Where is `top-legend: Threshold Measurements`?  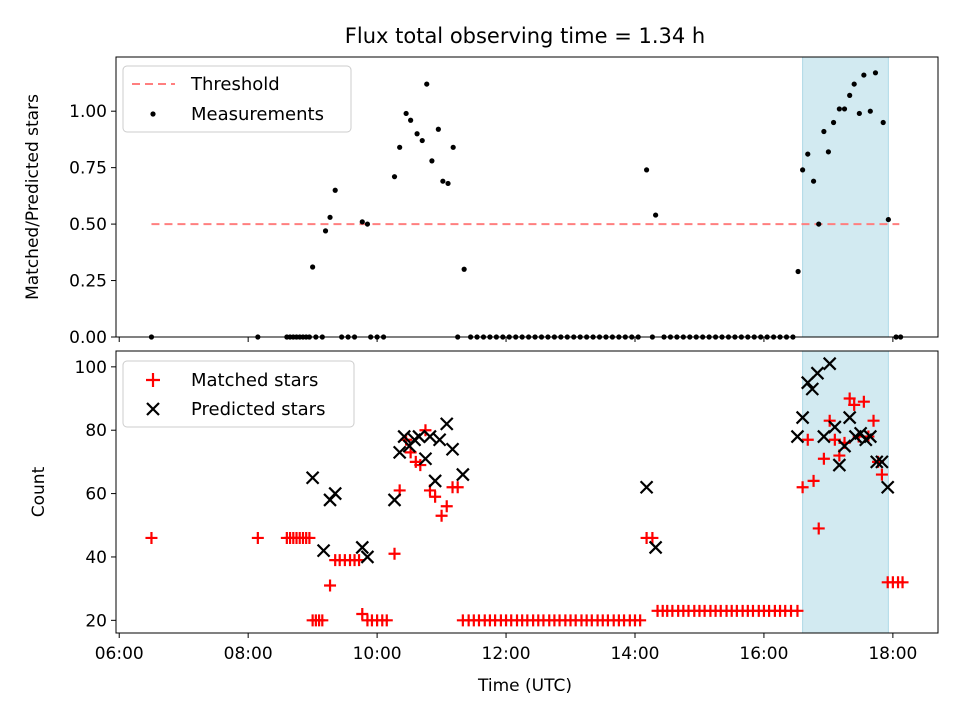 top-legend: Threshold Measurements is located at coordinates (237, 99).